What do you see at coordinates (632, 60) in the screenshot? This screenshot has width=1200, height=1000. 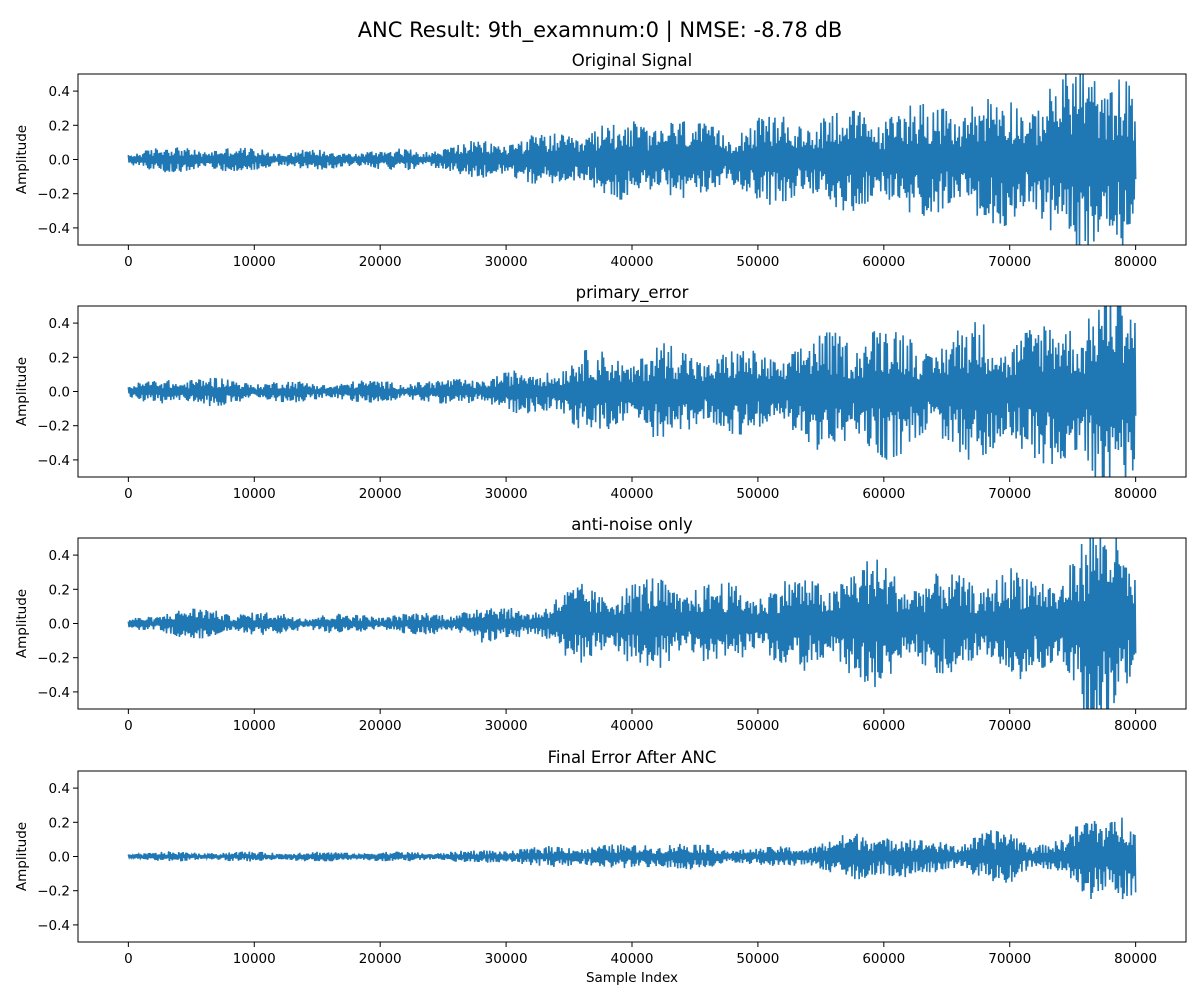 I see `subplot-title: Original Signal` at bounding box center [632, 60].